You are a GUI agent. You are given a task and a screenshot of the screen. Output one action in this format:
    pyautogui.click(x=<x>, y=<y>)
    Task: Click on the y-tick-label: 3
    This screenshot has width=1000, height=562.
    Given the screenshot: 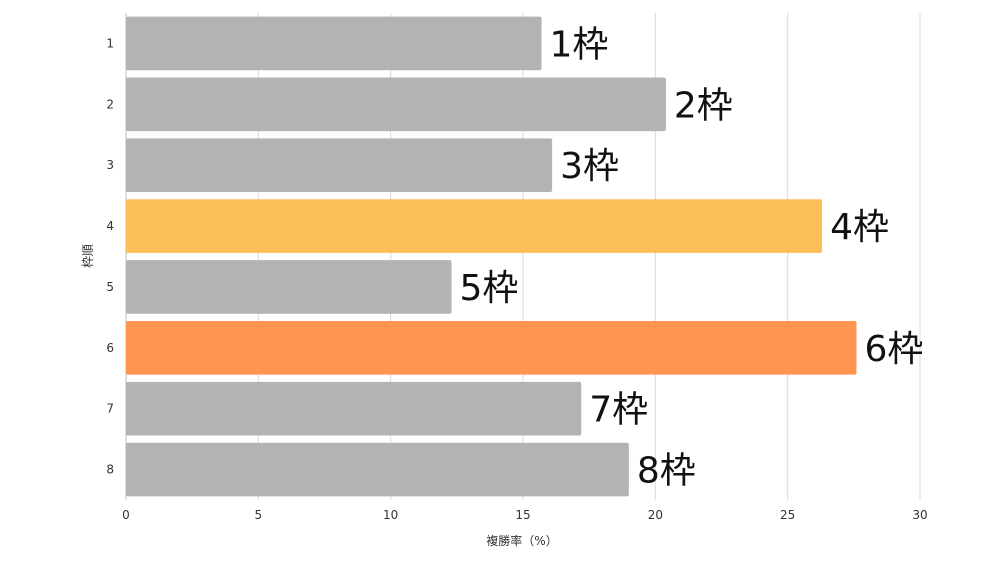 What is the action you would take?
    pyautogui.click(x=110, y=165)
    